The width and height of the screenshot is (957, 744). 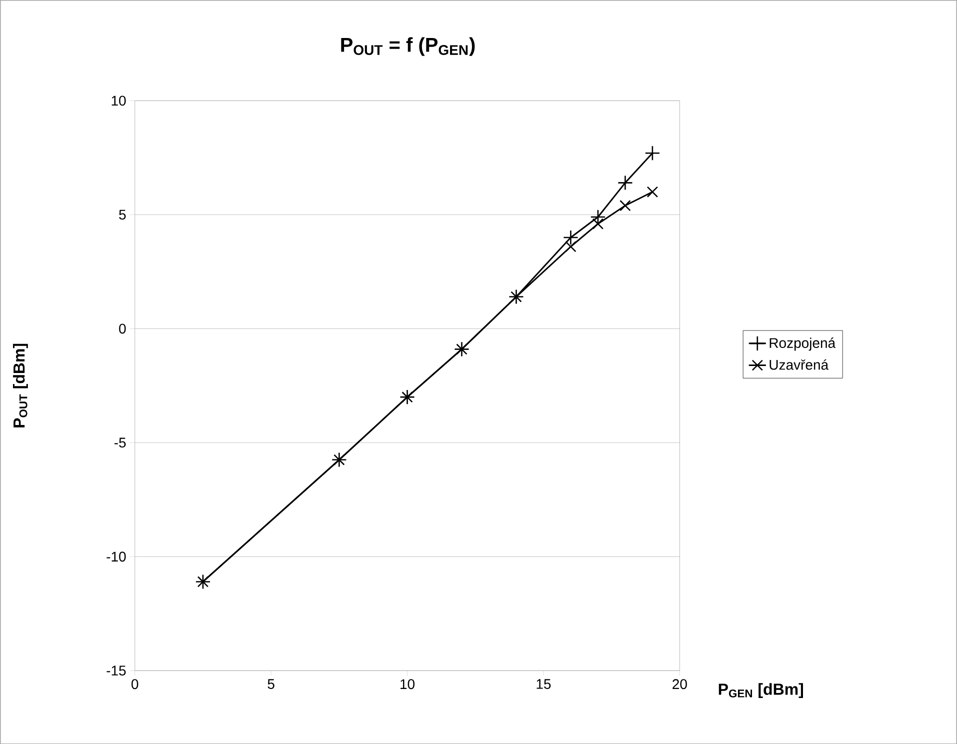 What do you see at coordinates (679, 684) in the screenshot?
I see `x-tick-label: 20` at bounding box center [679, 684].